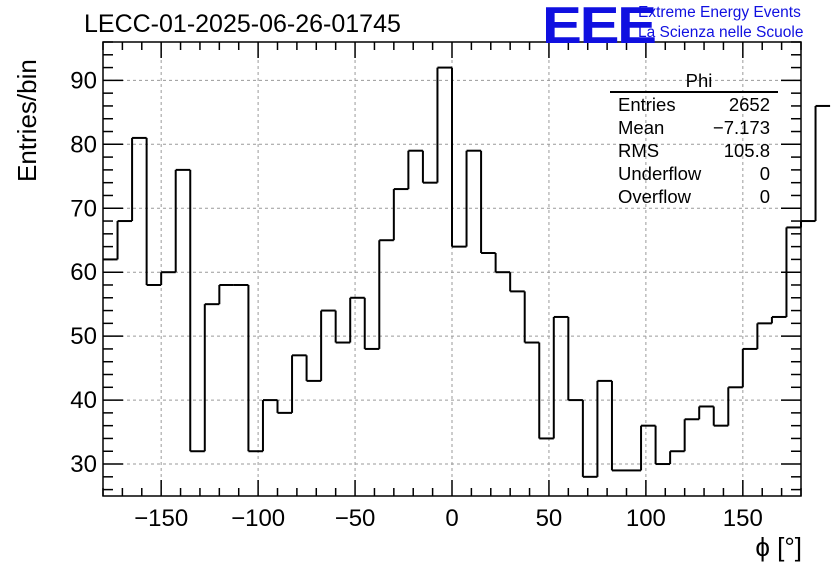  What do you see at coordinates (83, 464) in the screenshot?
I see `y-tick-label: 30` at bounding box center [83, 464].